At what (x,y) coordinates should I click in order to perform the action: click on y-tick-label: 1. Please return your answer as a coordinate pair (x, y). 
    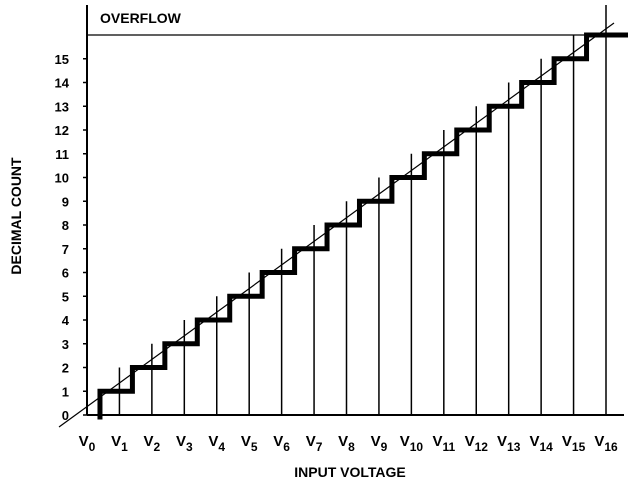
    Looking at the image, I should click on (65, 391).